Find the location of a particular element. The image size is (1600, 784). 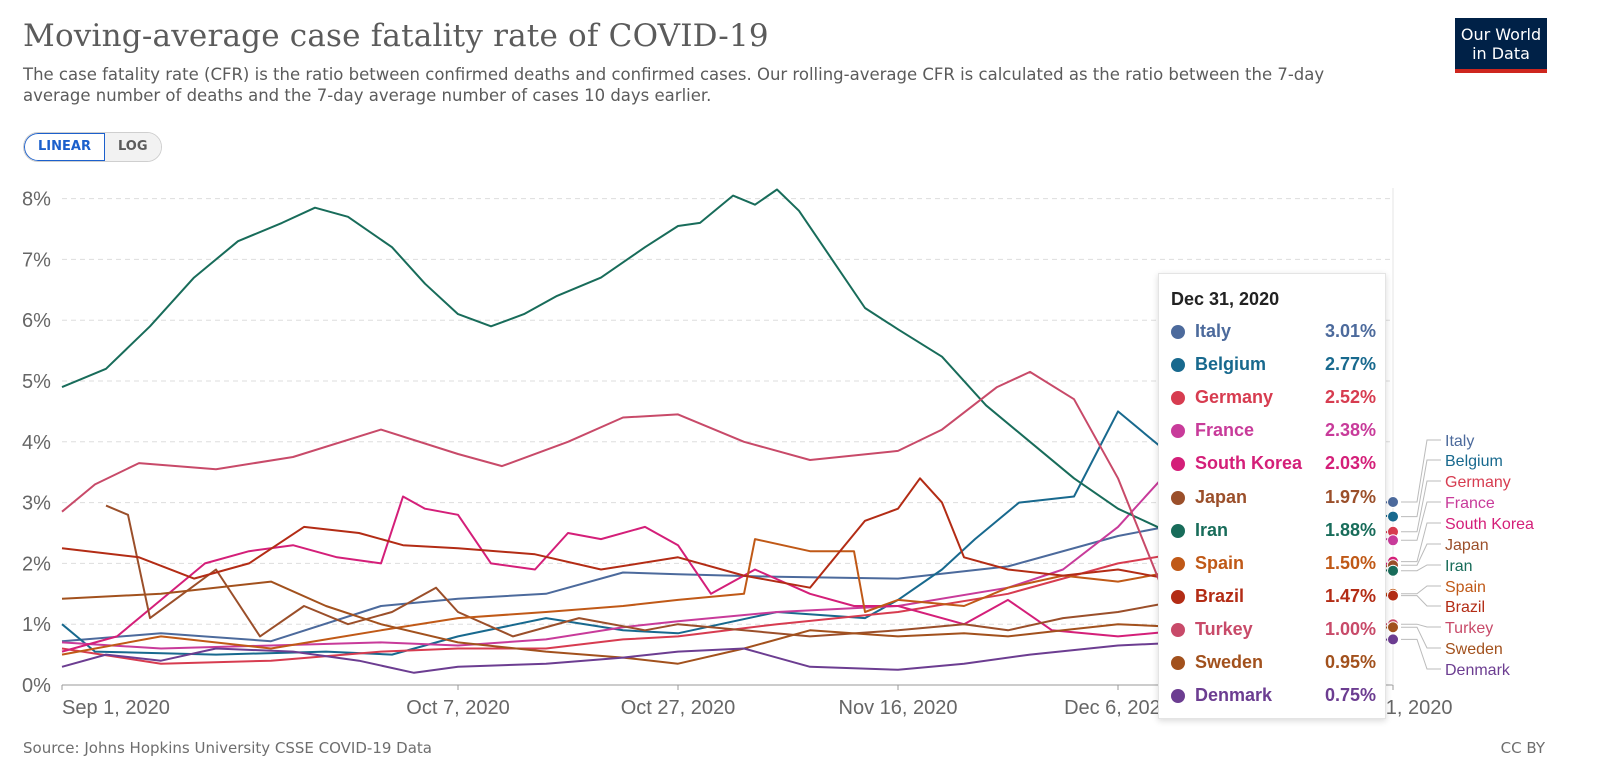

legend-label: Japan is located at coordinates (1467, 545).